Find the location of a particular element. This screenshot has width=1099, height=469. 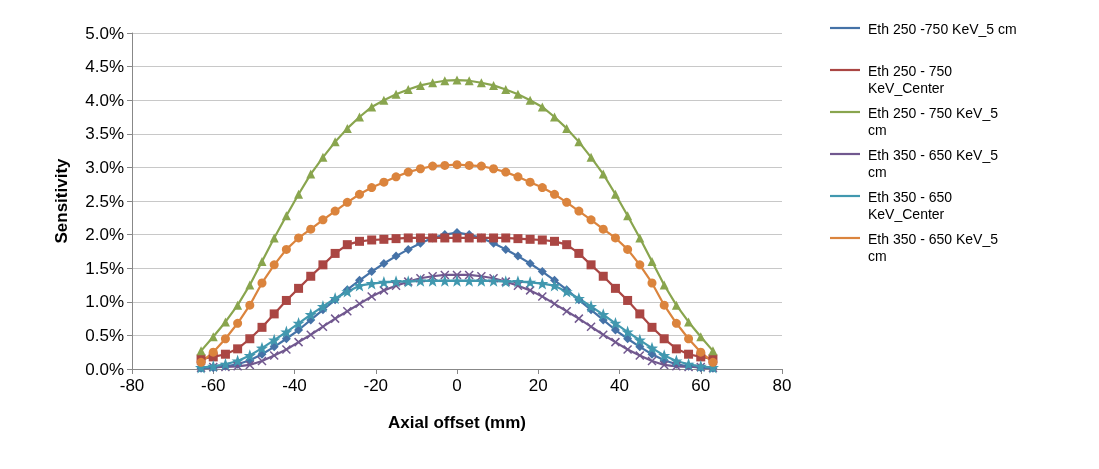

legend-label: Eth 250 -750 KeV_5 cm is located at coordinates (942, 28).